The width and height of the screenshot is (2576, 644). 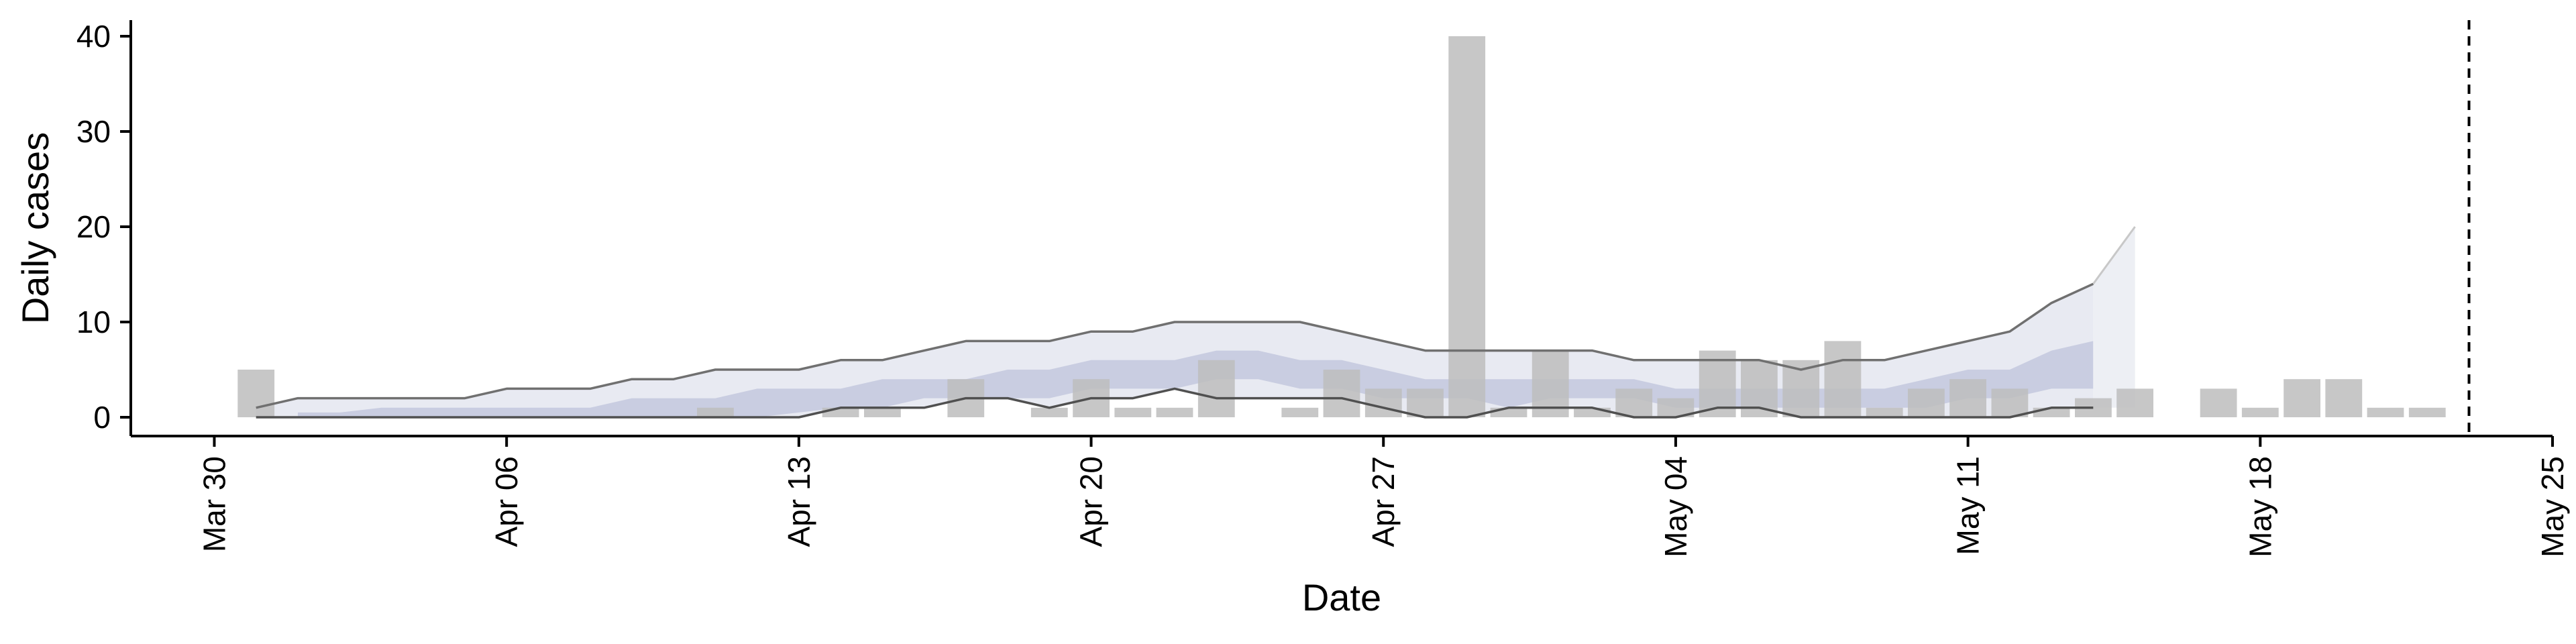 What do you see at coordinates (2114, 317) in the screenshot?
I see `forecast-fan` at bounding box center [2114, 317].